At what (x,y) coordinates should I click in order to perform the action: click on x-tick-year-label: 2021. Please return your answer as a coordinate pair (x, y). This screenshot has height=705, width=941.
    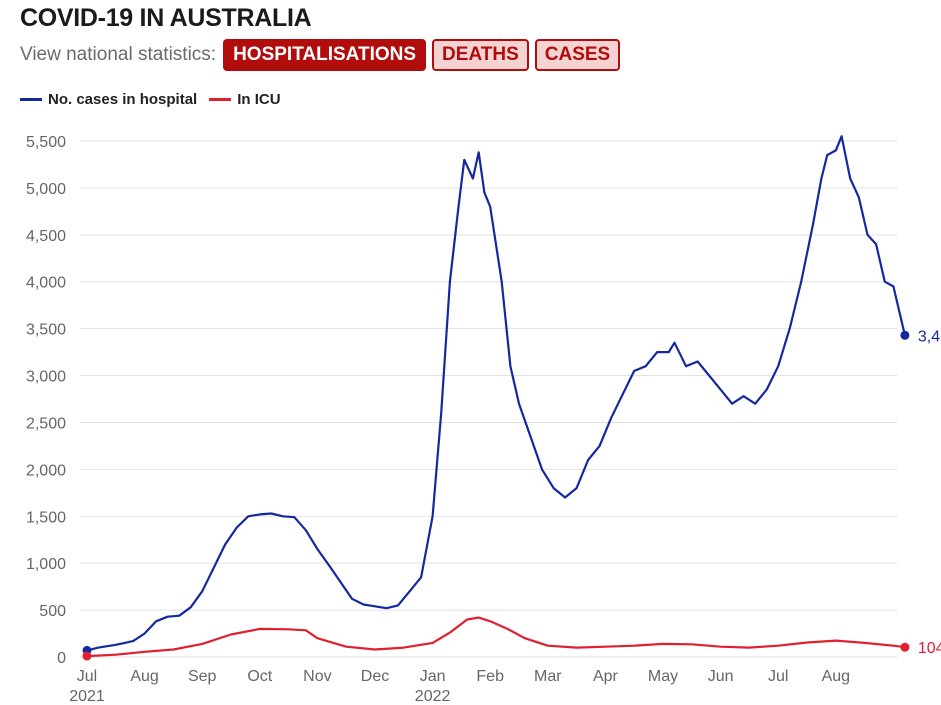
    Looking at the image, I should click on (87, 696).